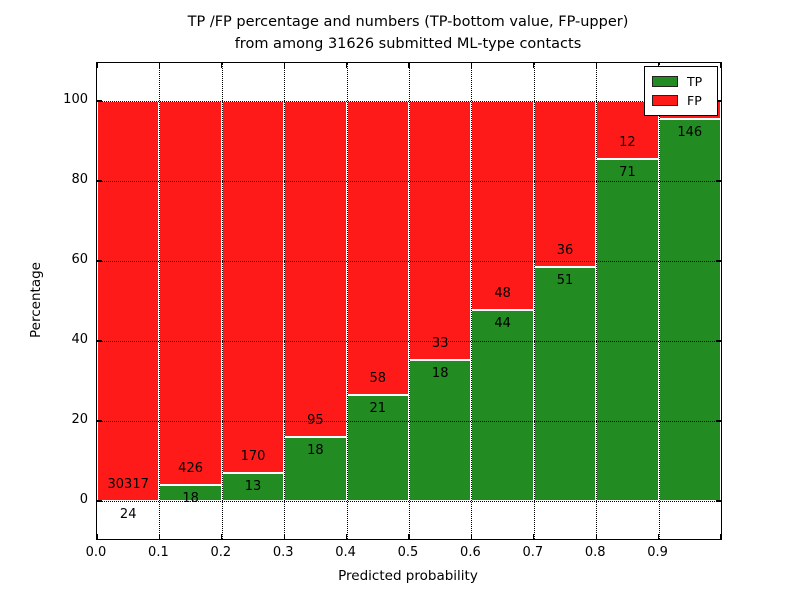  Describe the element at coordinates (440, 343) in the screenshot. I see `fp-count-label: 33` at that location.